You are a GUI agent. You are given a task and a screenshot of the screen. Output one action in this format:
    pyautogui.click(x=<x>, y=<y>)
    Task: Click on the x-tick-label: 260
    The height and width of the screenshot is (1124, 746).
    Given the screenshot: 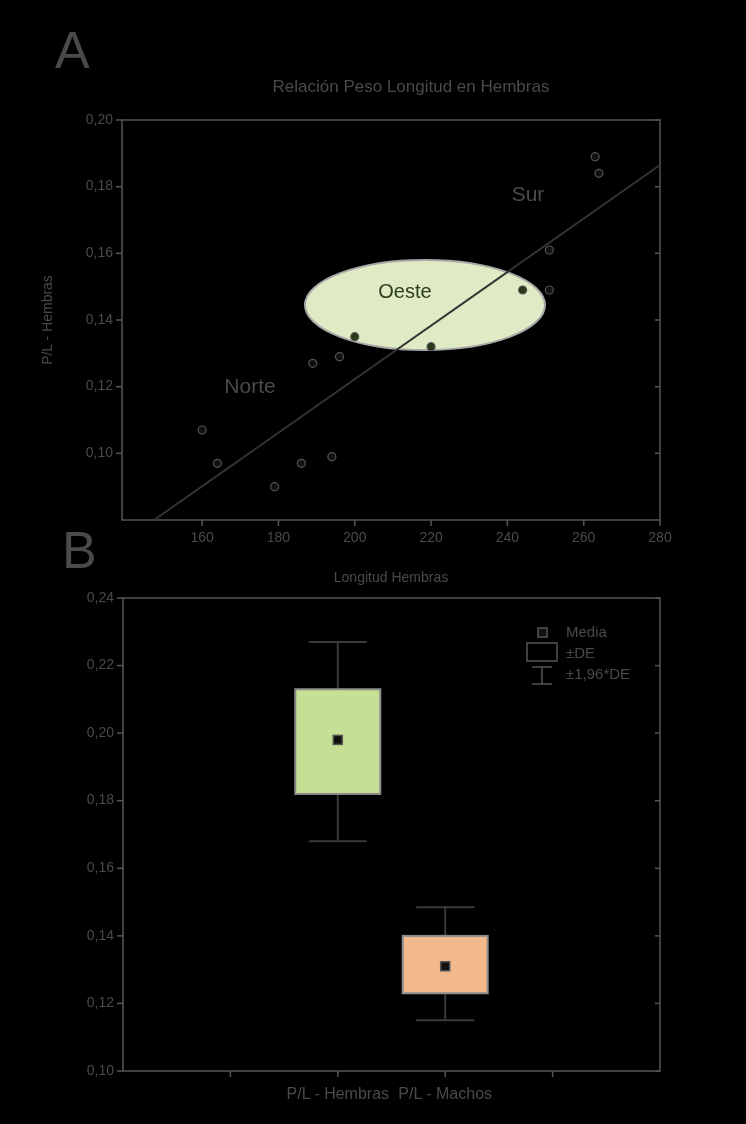 What is the action you would take?
    pyautogui.click(x=584, y=537)
    